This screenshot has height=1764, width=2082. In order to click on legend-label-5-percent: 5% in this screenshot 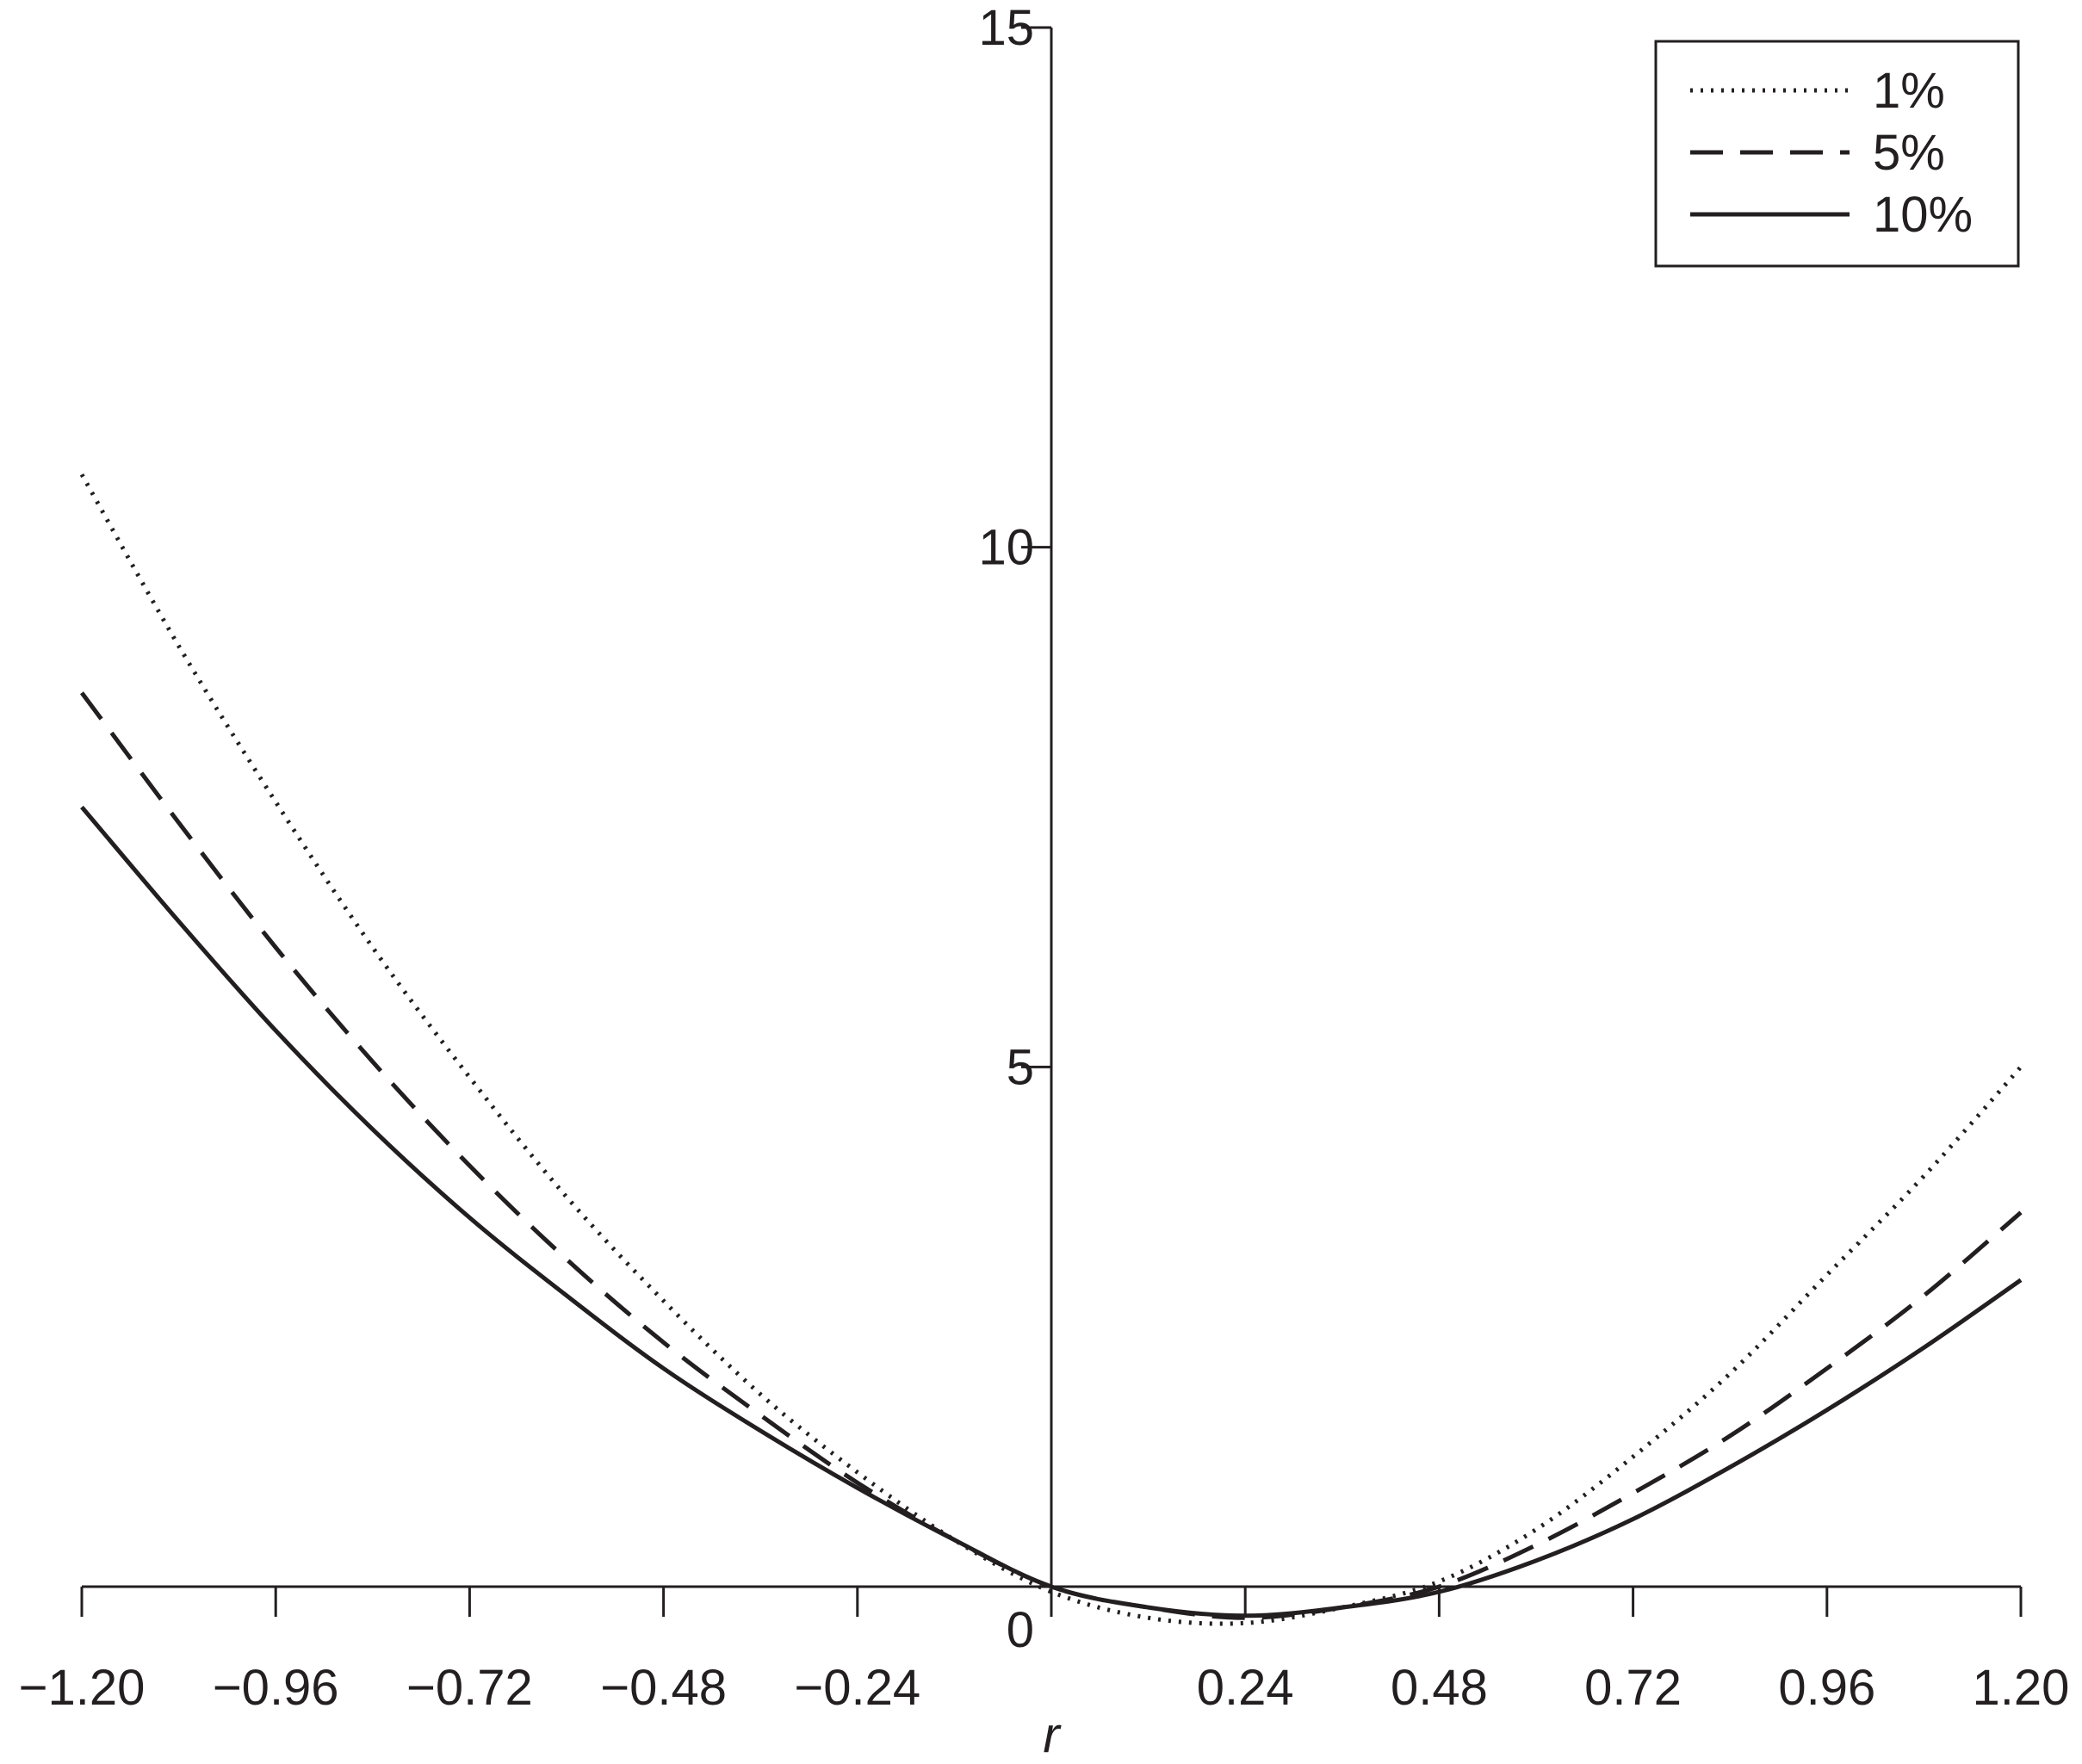, I will do `click(1909, 153)`.